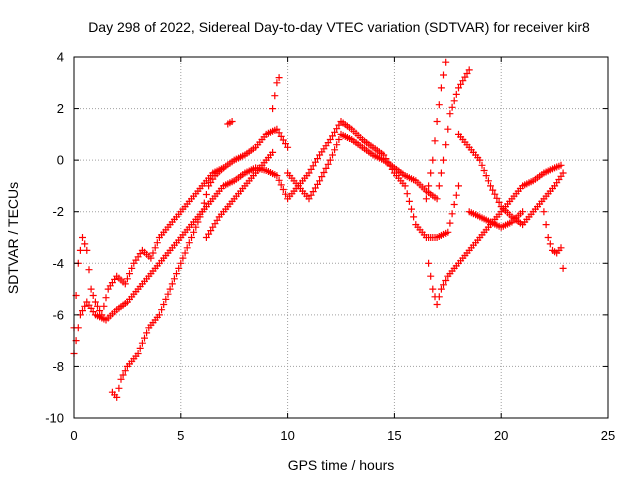 This screenshot has height=480, width=640. What do you see at coordinates (58, 314) in the screenshot?
I see `y-tick-label: -6` at bounding box center [58, 314].